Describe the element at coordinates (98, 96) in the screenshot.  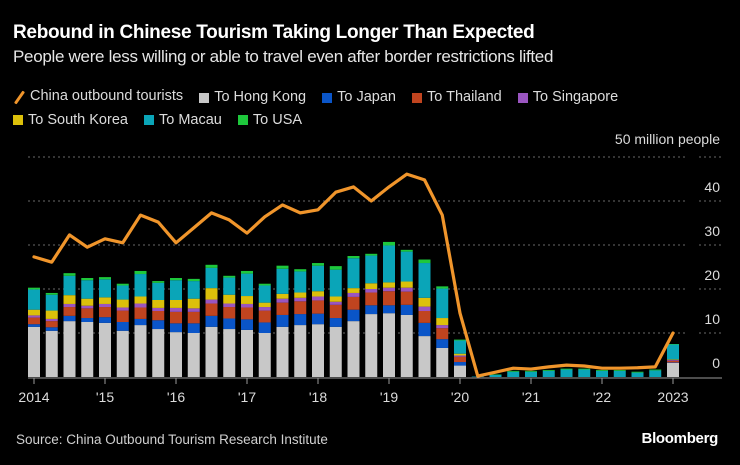
I see `legend-item-line: China outbound tourists` at that location.